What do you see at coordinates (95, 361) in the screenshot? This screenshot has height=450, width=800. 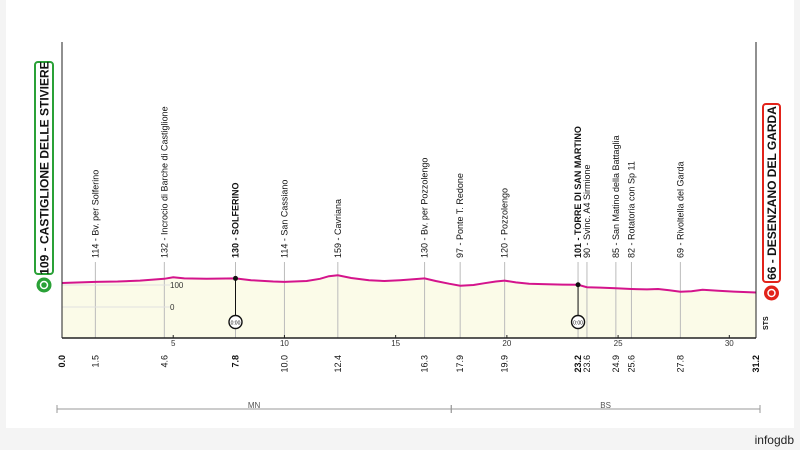 I see `waypoint-km-label: 1.5` at bounding box center [95, 361].